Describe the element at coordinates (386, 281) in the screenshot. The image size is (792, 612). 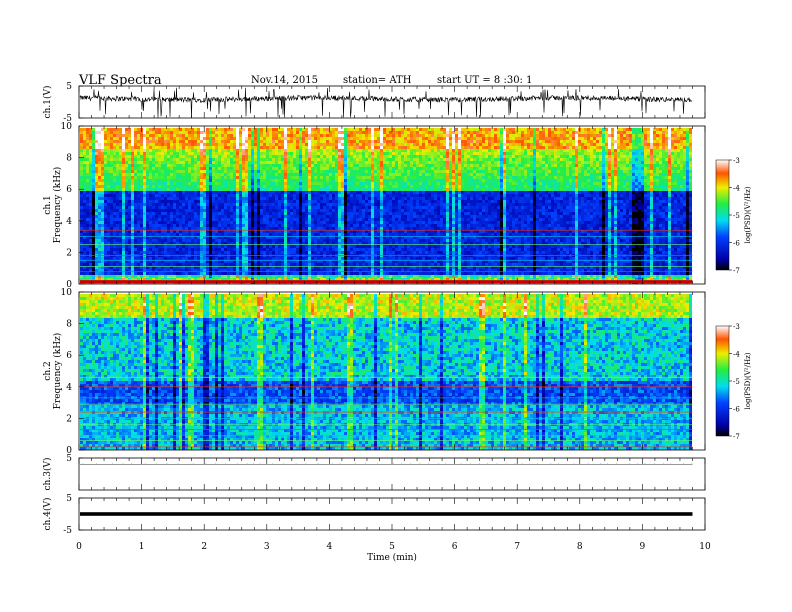
I see `low-frequency-band` at that location.